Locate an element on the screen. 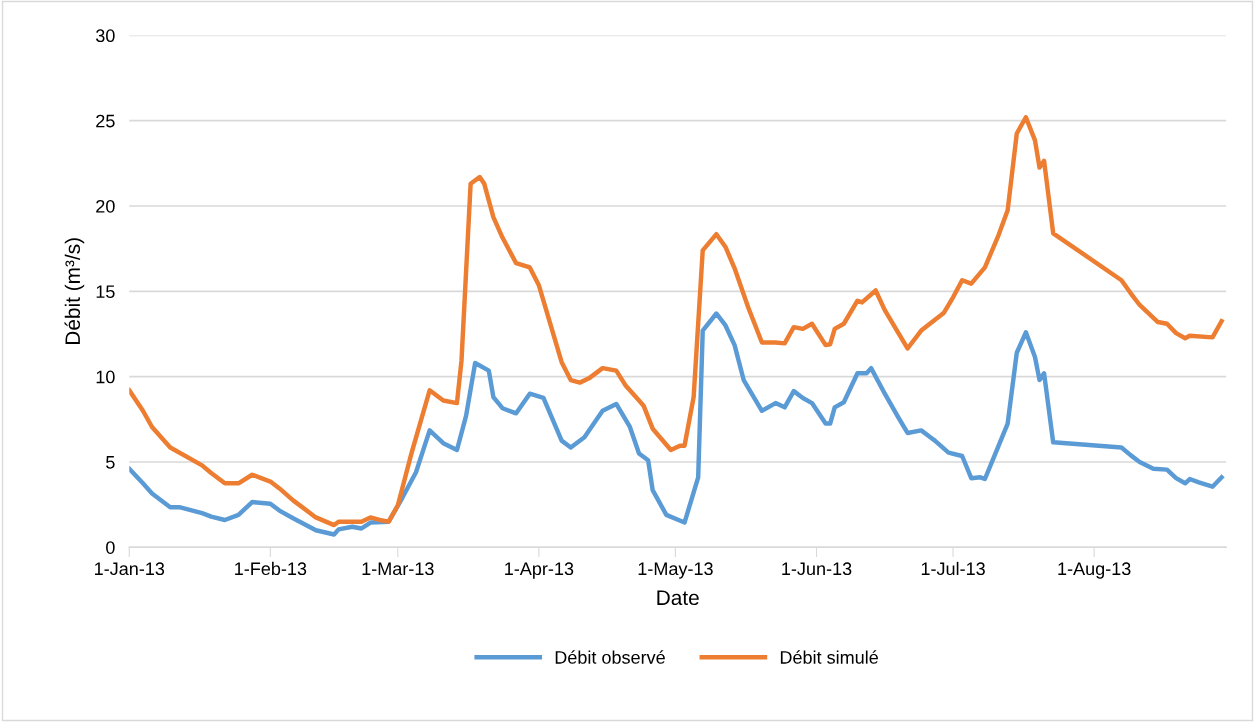 The height and width of the screenshot is (722, 1255). x-tick-label: 1-Aug-13 is located at coordinates (1094, 570).